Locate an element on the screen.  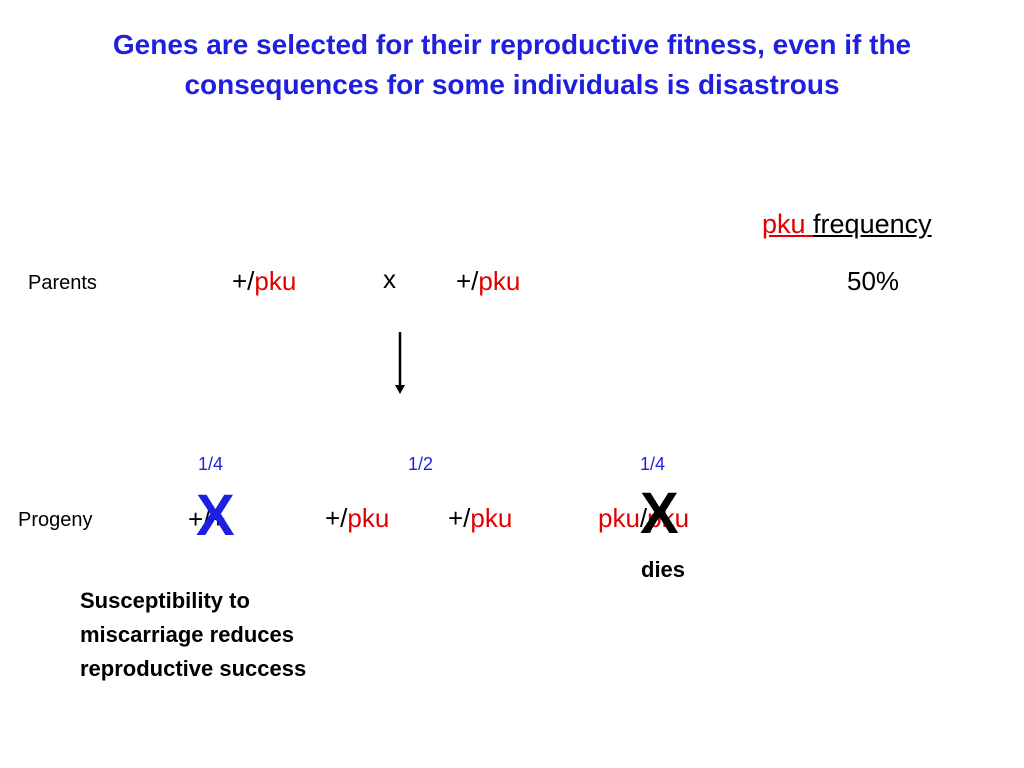
arrow is located at coordinates (400, 363).